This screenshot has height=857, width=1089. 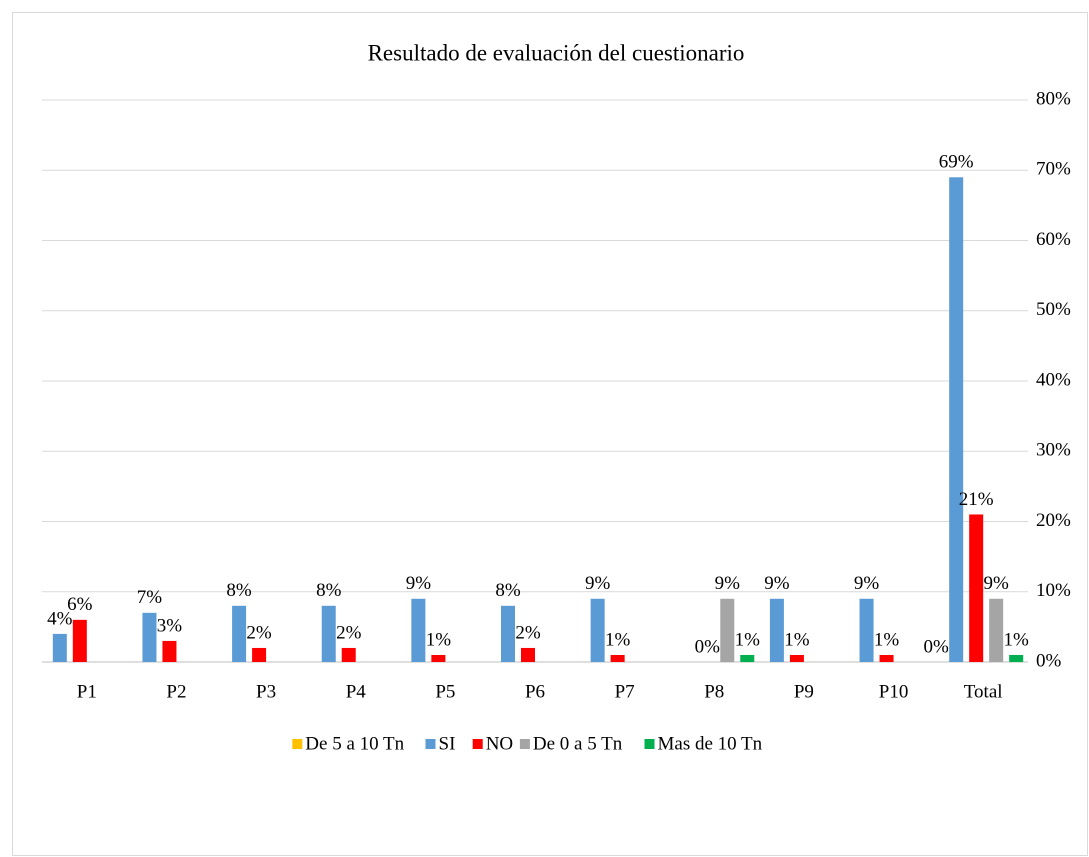 I want to click on y-tick-label: 80%, so click(x=1053, y=98).